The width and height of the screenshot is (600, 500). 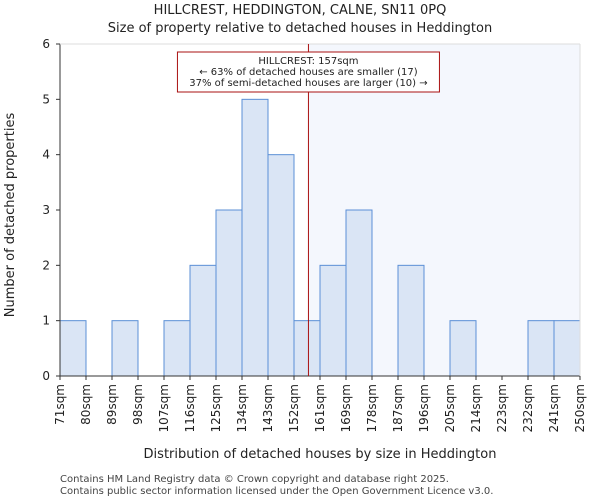 What do you see at coordinates (46, 321) in the screenshot?
I see `y-tick-label-1: 1` at bounding box center [46, 321].